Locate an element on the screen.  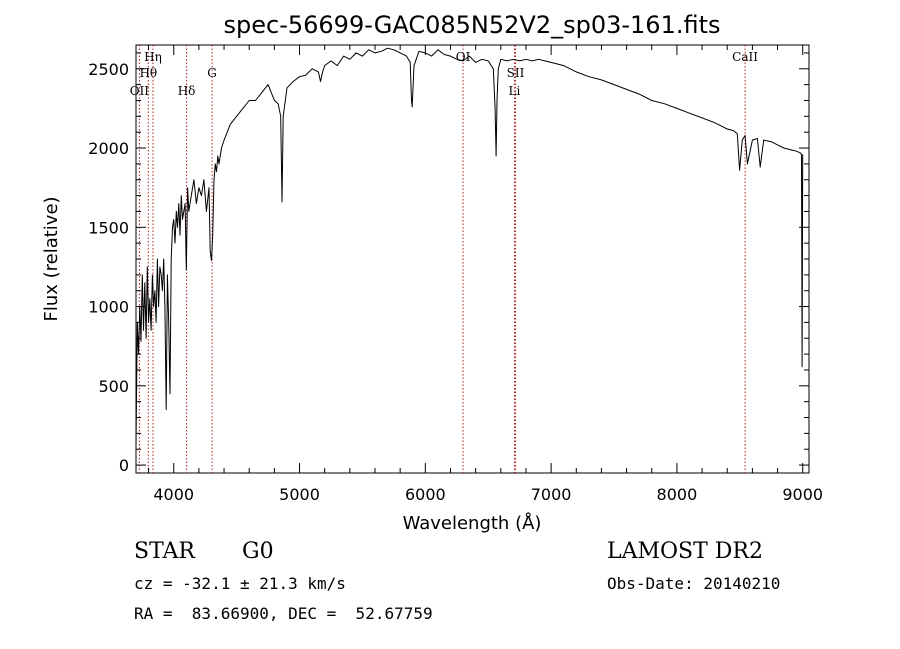
line-label-7: Li is located at coordinates (514, 91).